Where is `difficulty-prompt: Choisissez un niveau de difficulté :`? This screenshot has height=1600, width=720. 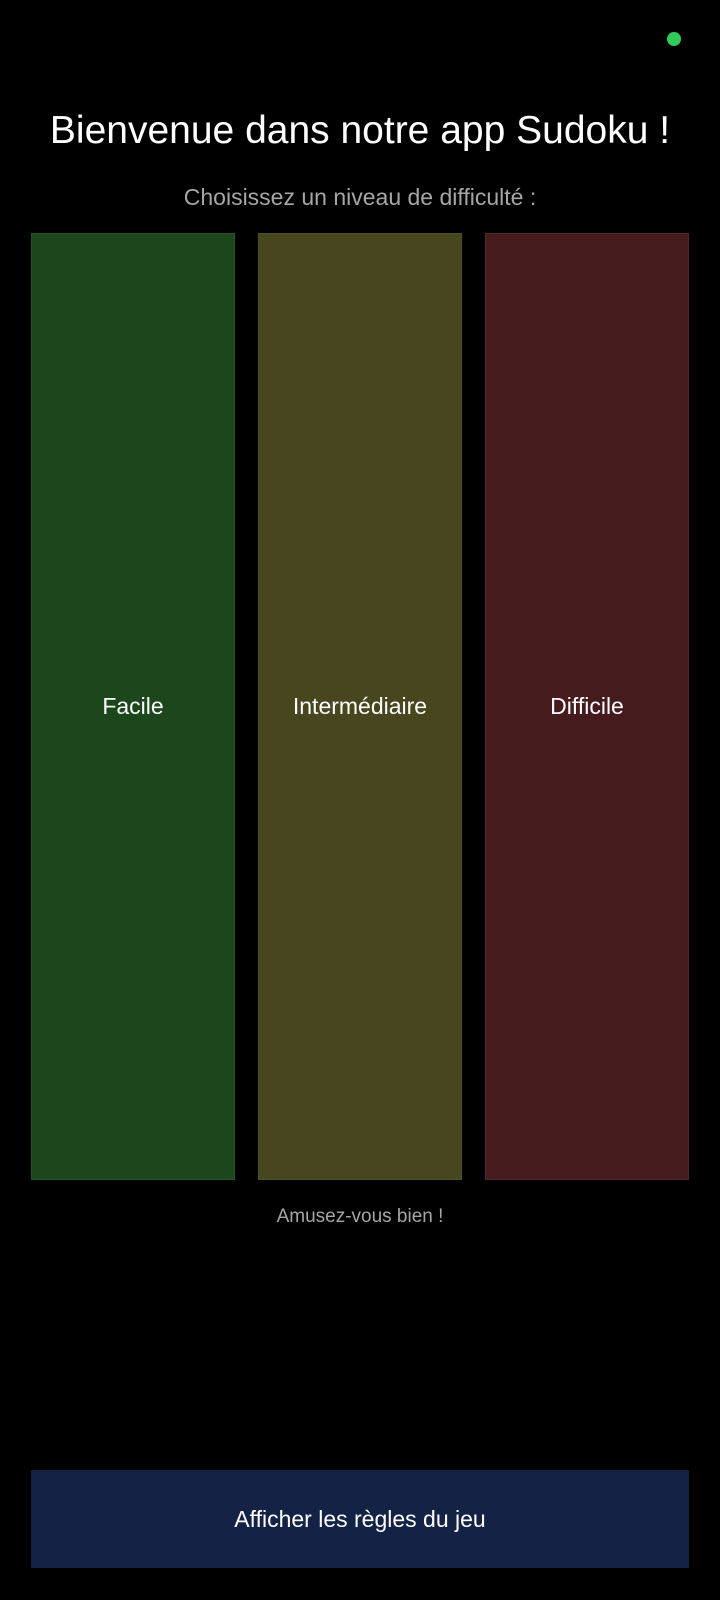 difficulty-prompt: Choisissez un niveau de difficulté : is located at coordinates (360, 197).